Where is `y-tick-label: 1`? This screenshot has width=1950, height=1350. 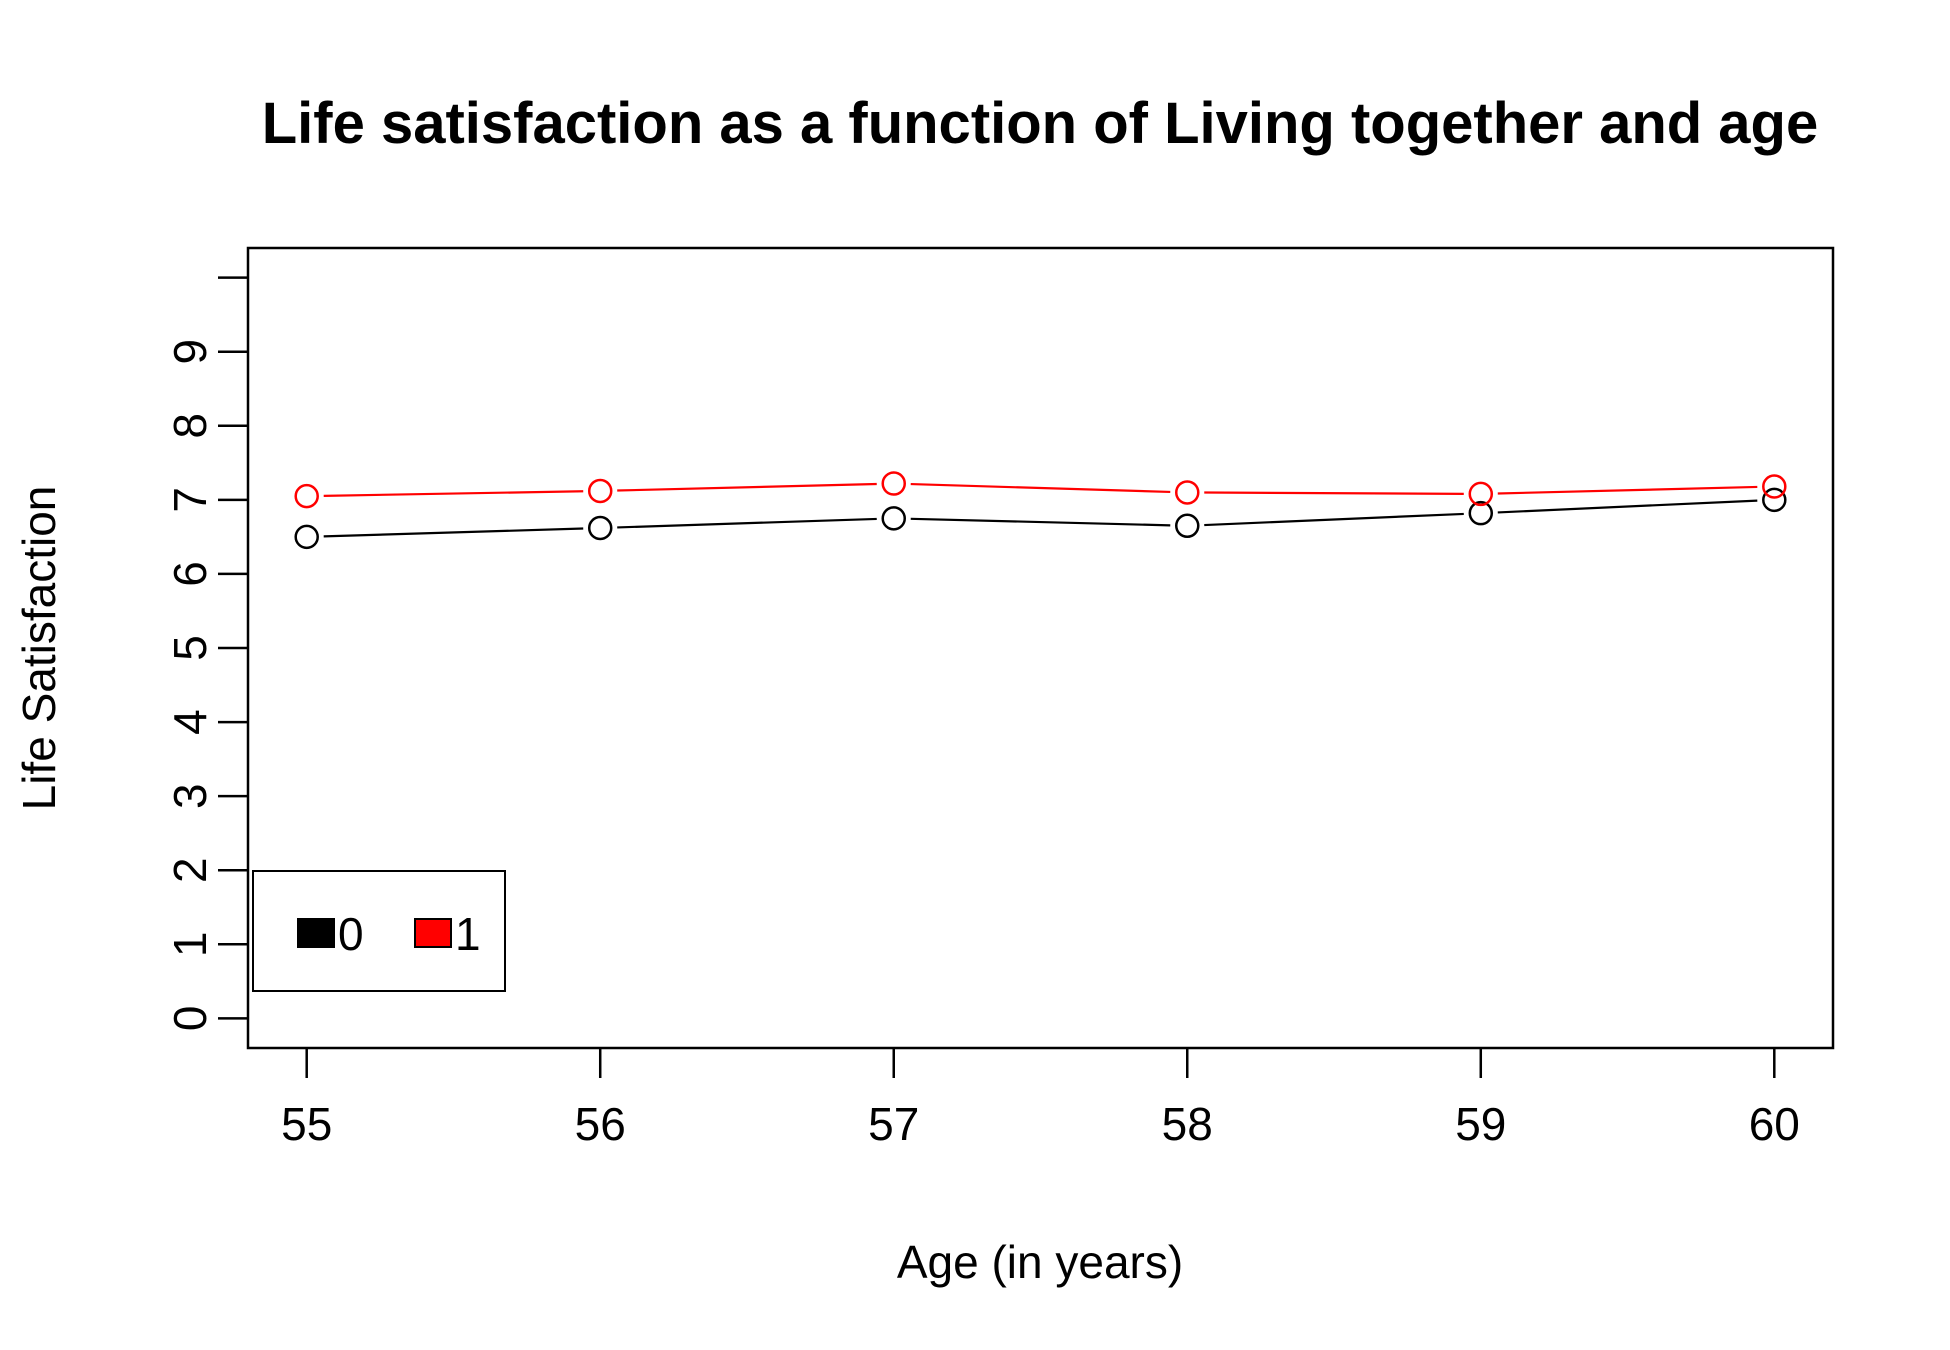 y-tick-label: 1 is located at coordinates (190, 944).